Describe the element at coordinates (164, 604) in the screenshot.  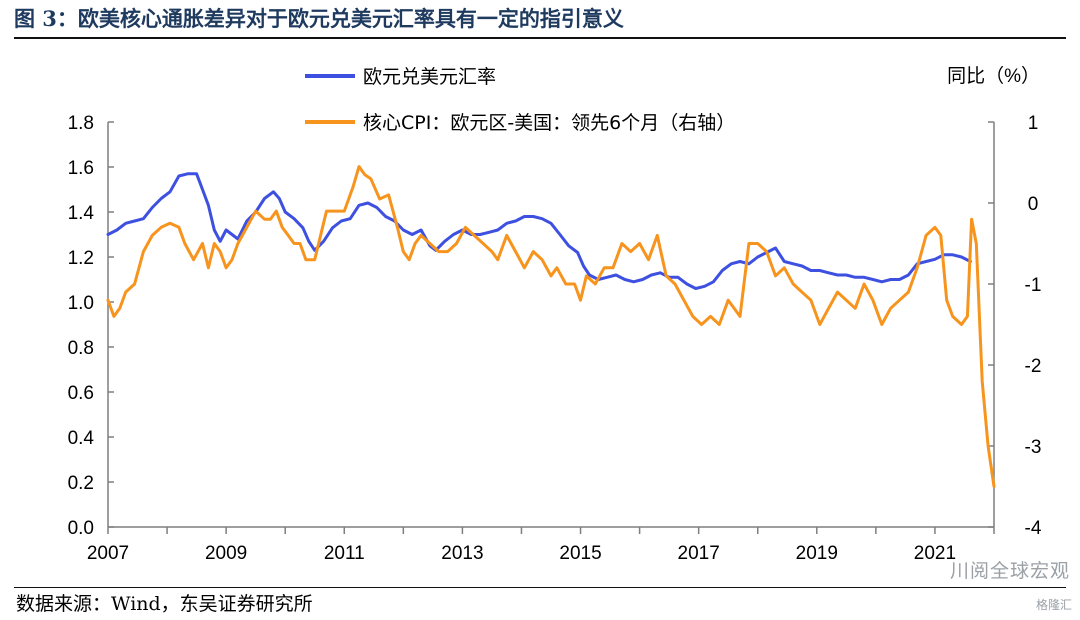
I see `source-note: 数据来源：Wind，东吴证券研究所` at that location.